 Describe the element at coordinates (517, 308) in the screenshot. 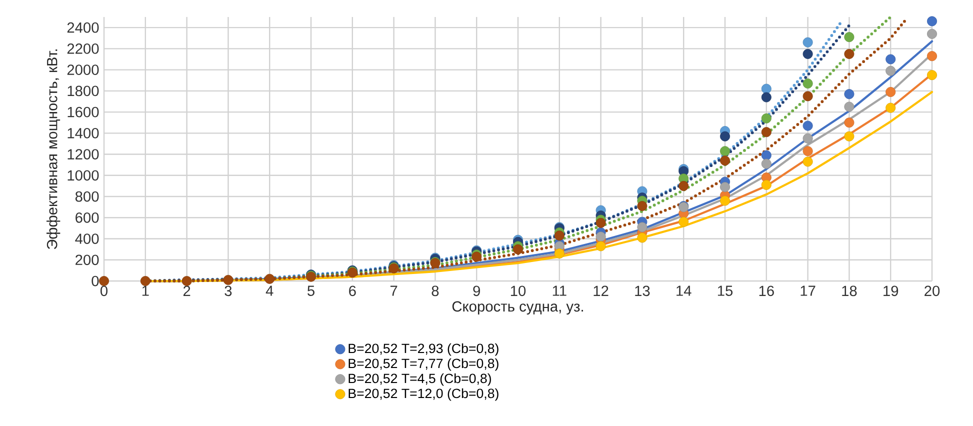

I see `x-axis-title: Скорость судна, уз.` at that location.